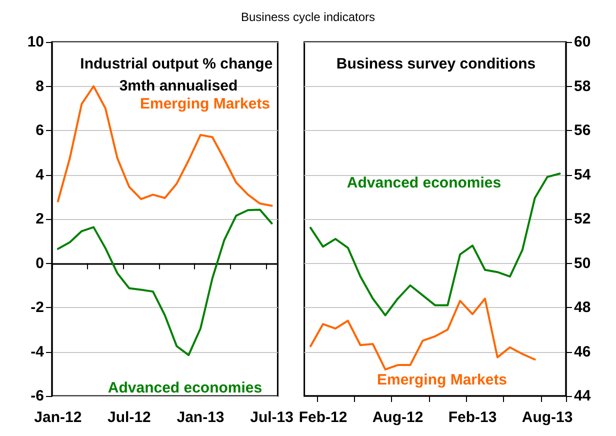 This screenshot has height=436, width=616. Describe the element at coordinates (442, 380) in the screenshot. I see `series-label: Emerging Markets` at that location.